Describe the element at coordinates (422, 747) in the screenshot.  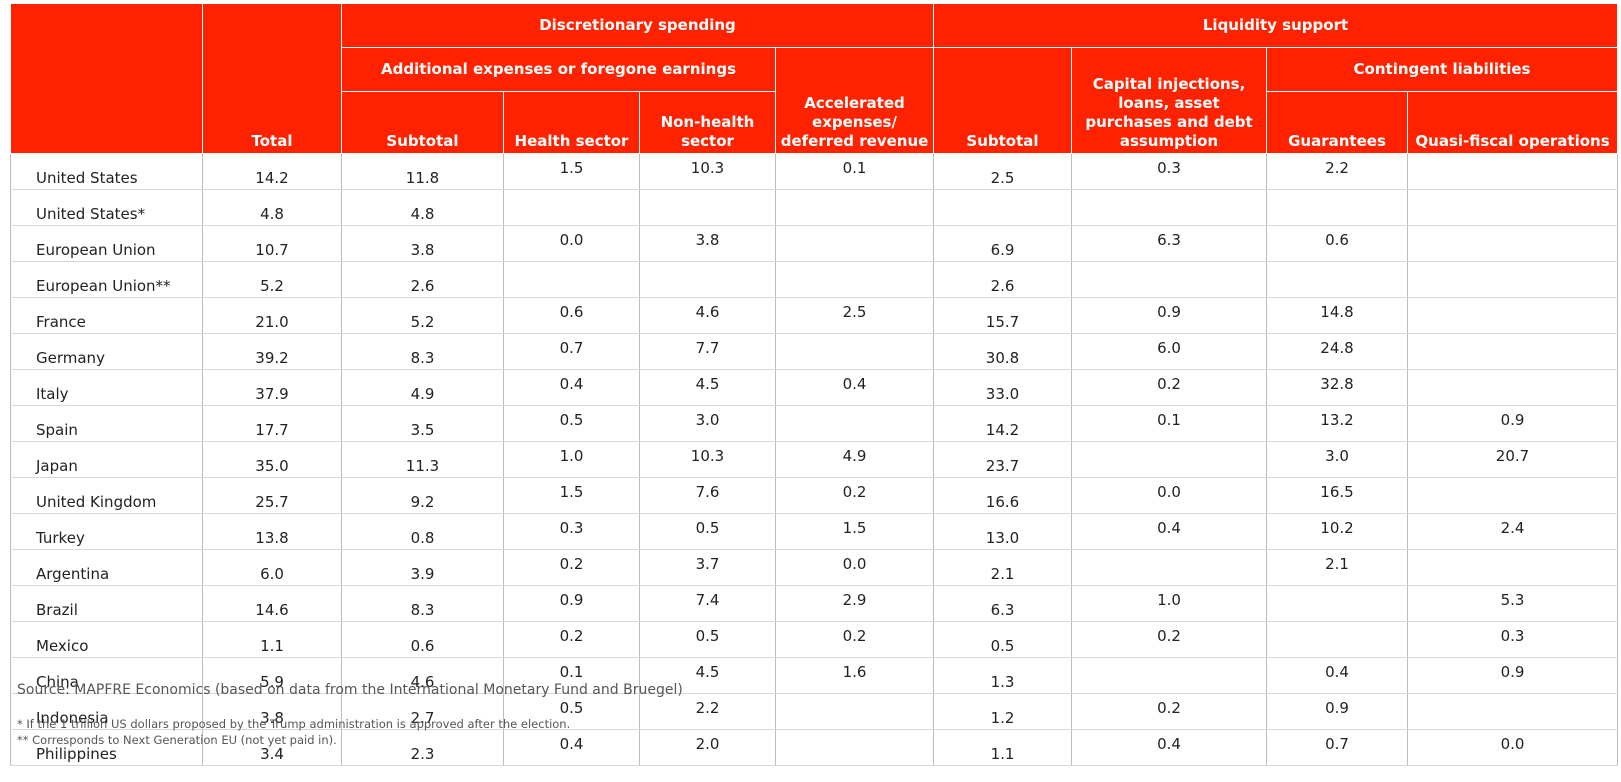
I see `cell-disc-subtotal: 2.3` at that location.